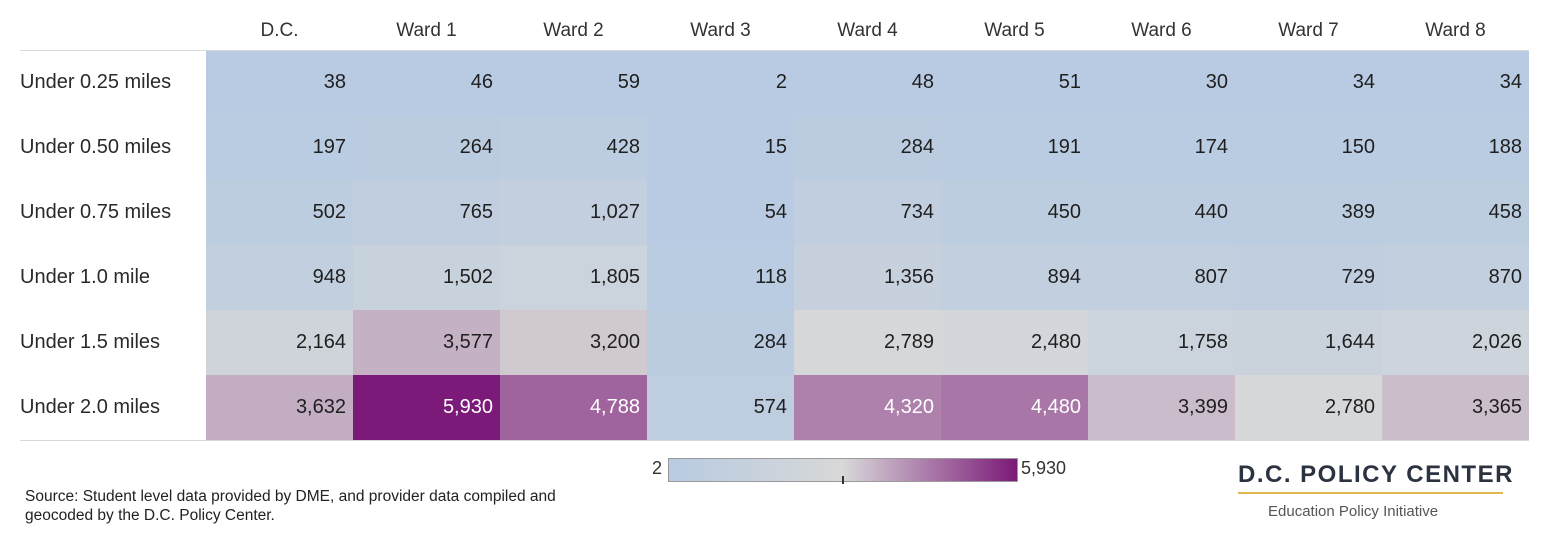 The image size is (1560, 554). What do you see at coordinates (96, 147) in the screenshot?
I see `row-label: Under 0.50 miles` at bounding box center [96, 147].